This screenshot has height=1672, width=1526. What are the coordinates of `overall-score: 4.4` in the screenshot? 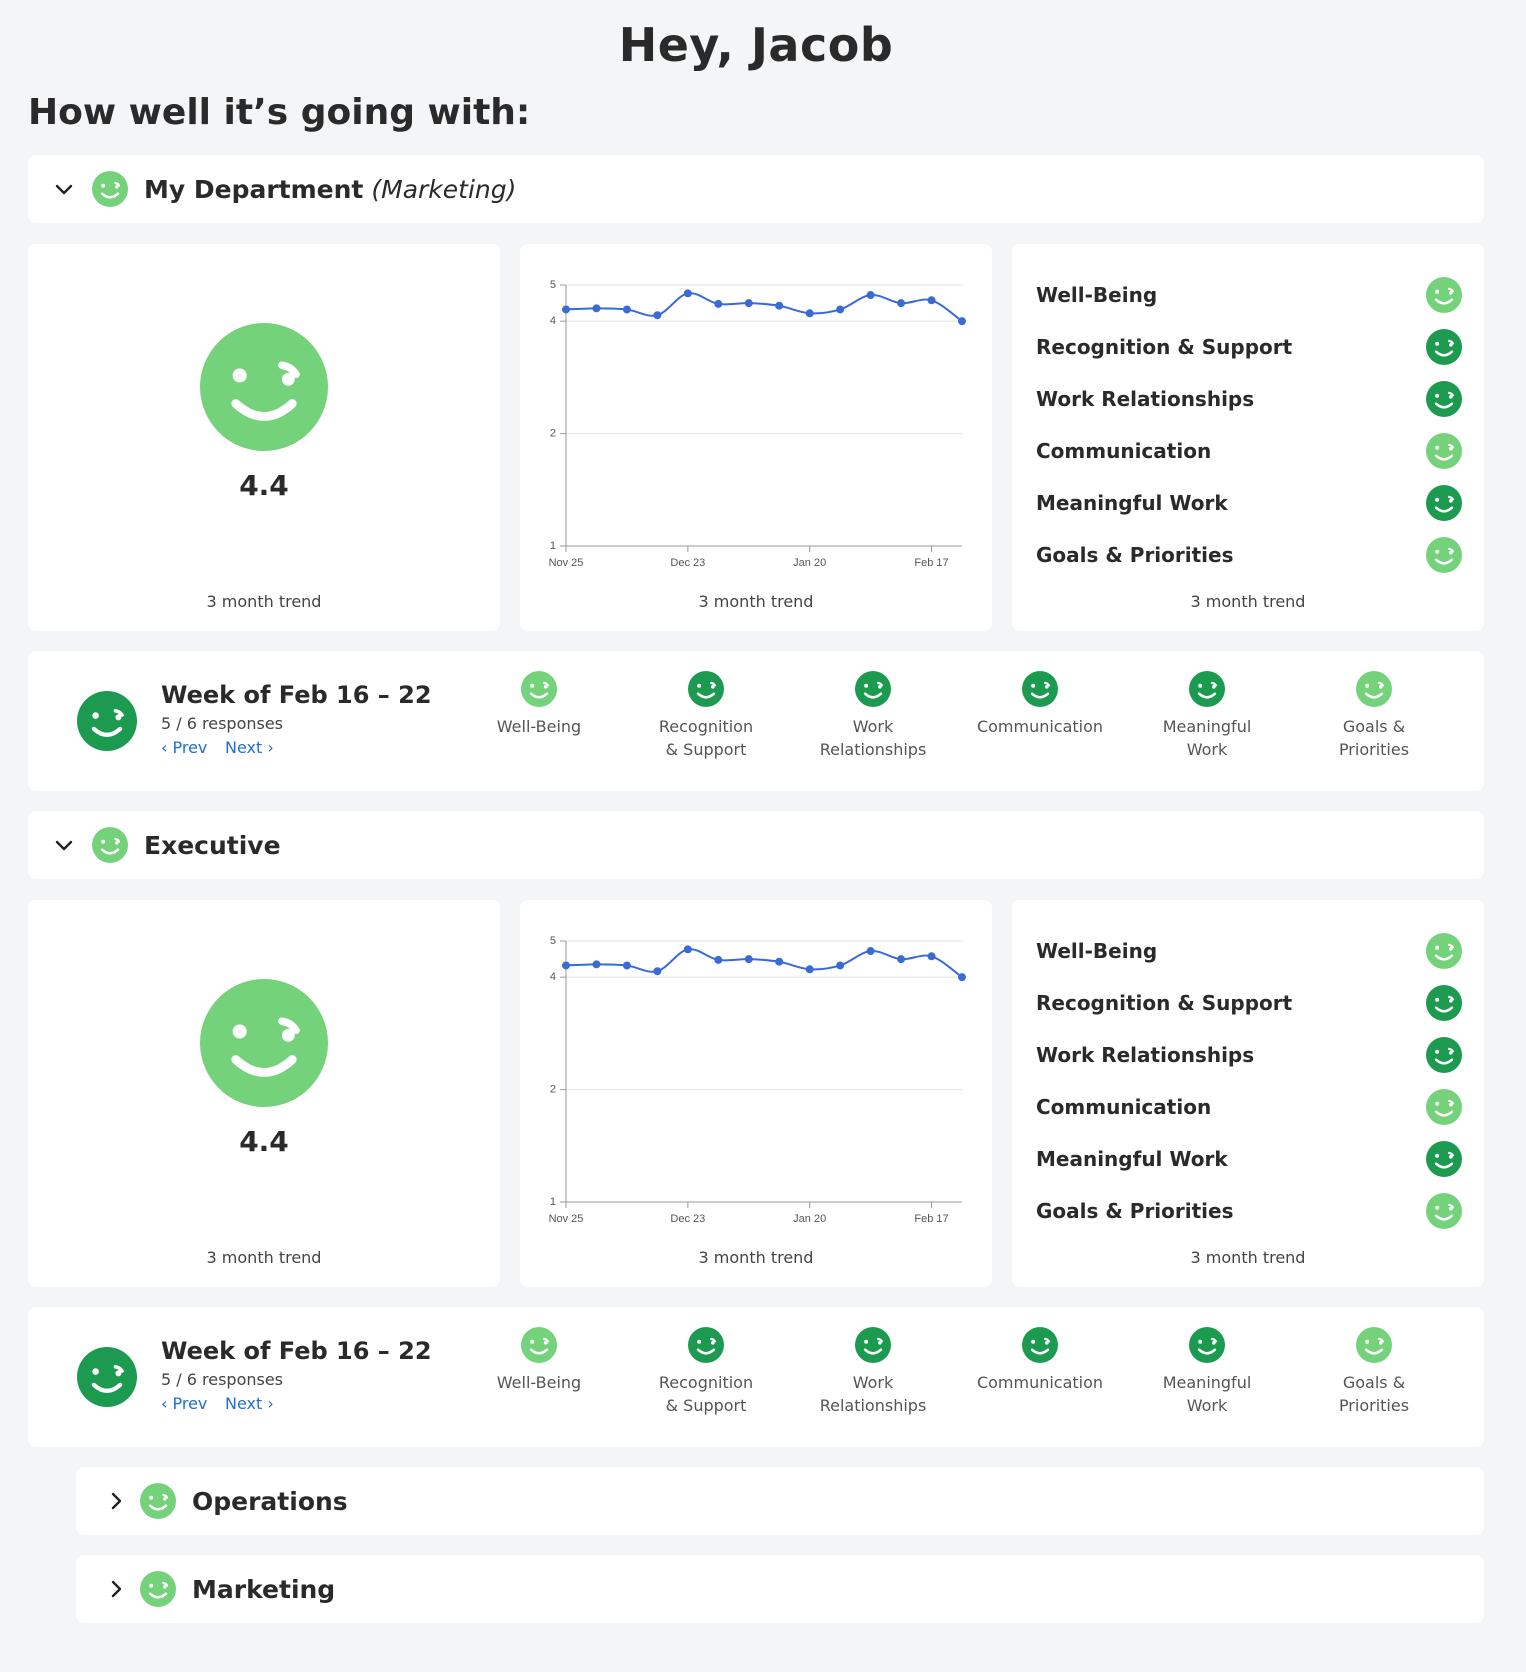 It's located at (264, 1141).